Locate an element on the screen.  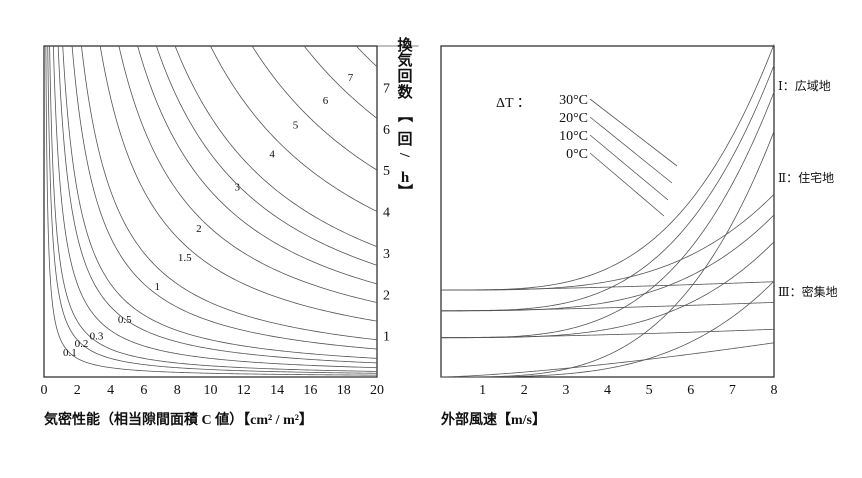
series-label: 2 is located at coordinates (199, 229).